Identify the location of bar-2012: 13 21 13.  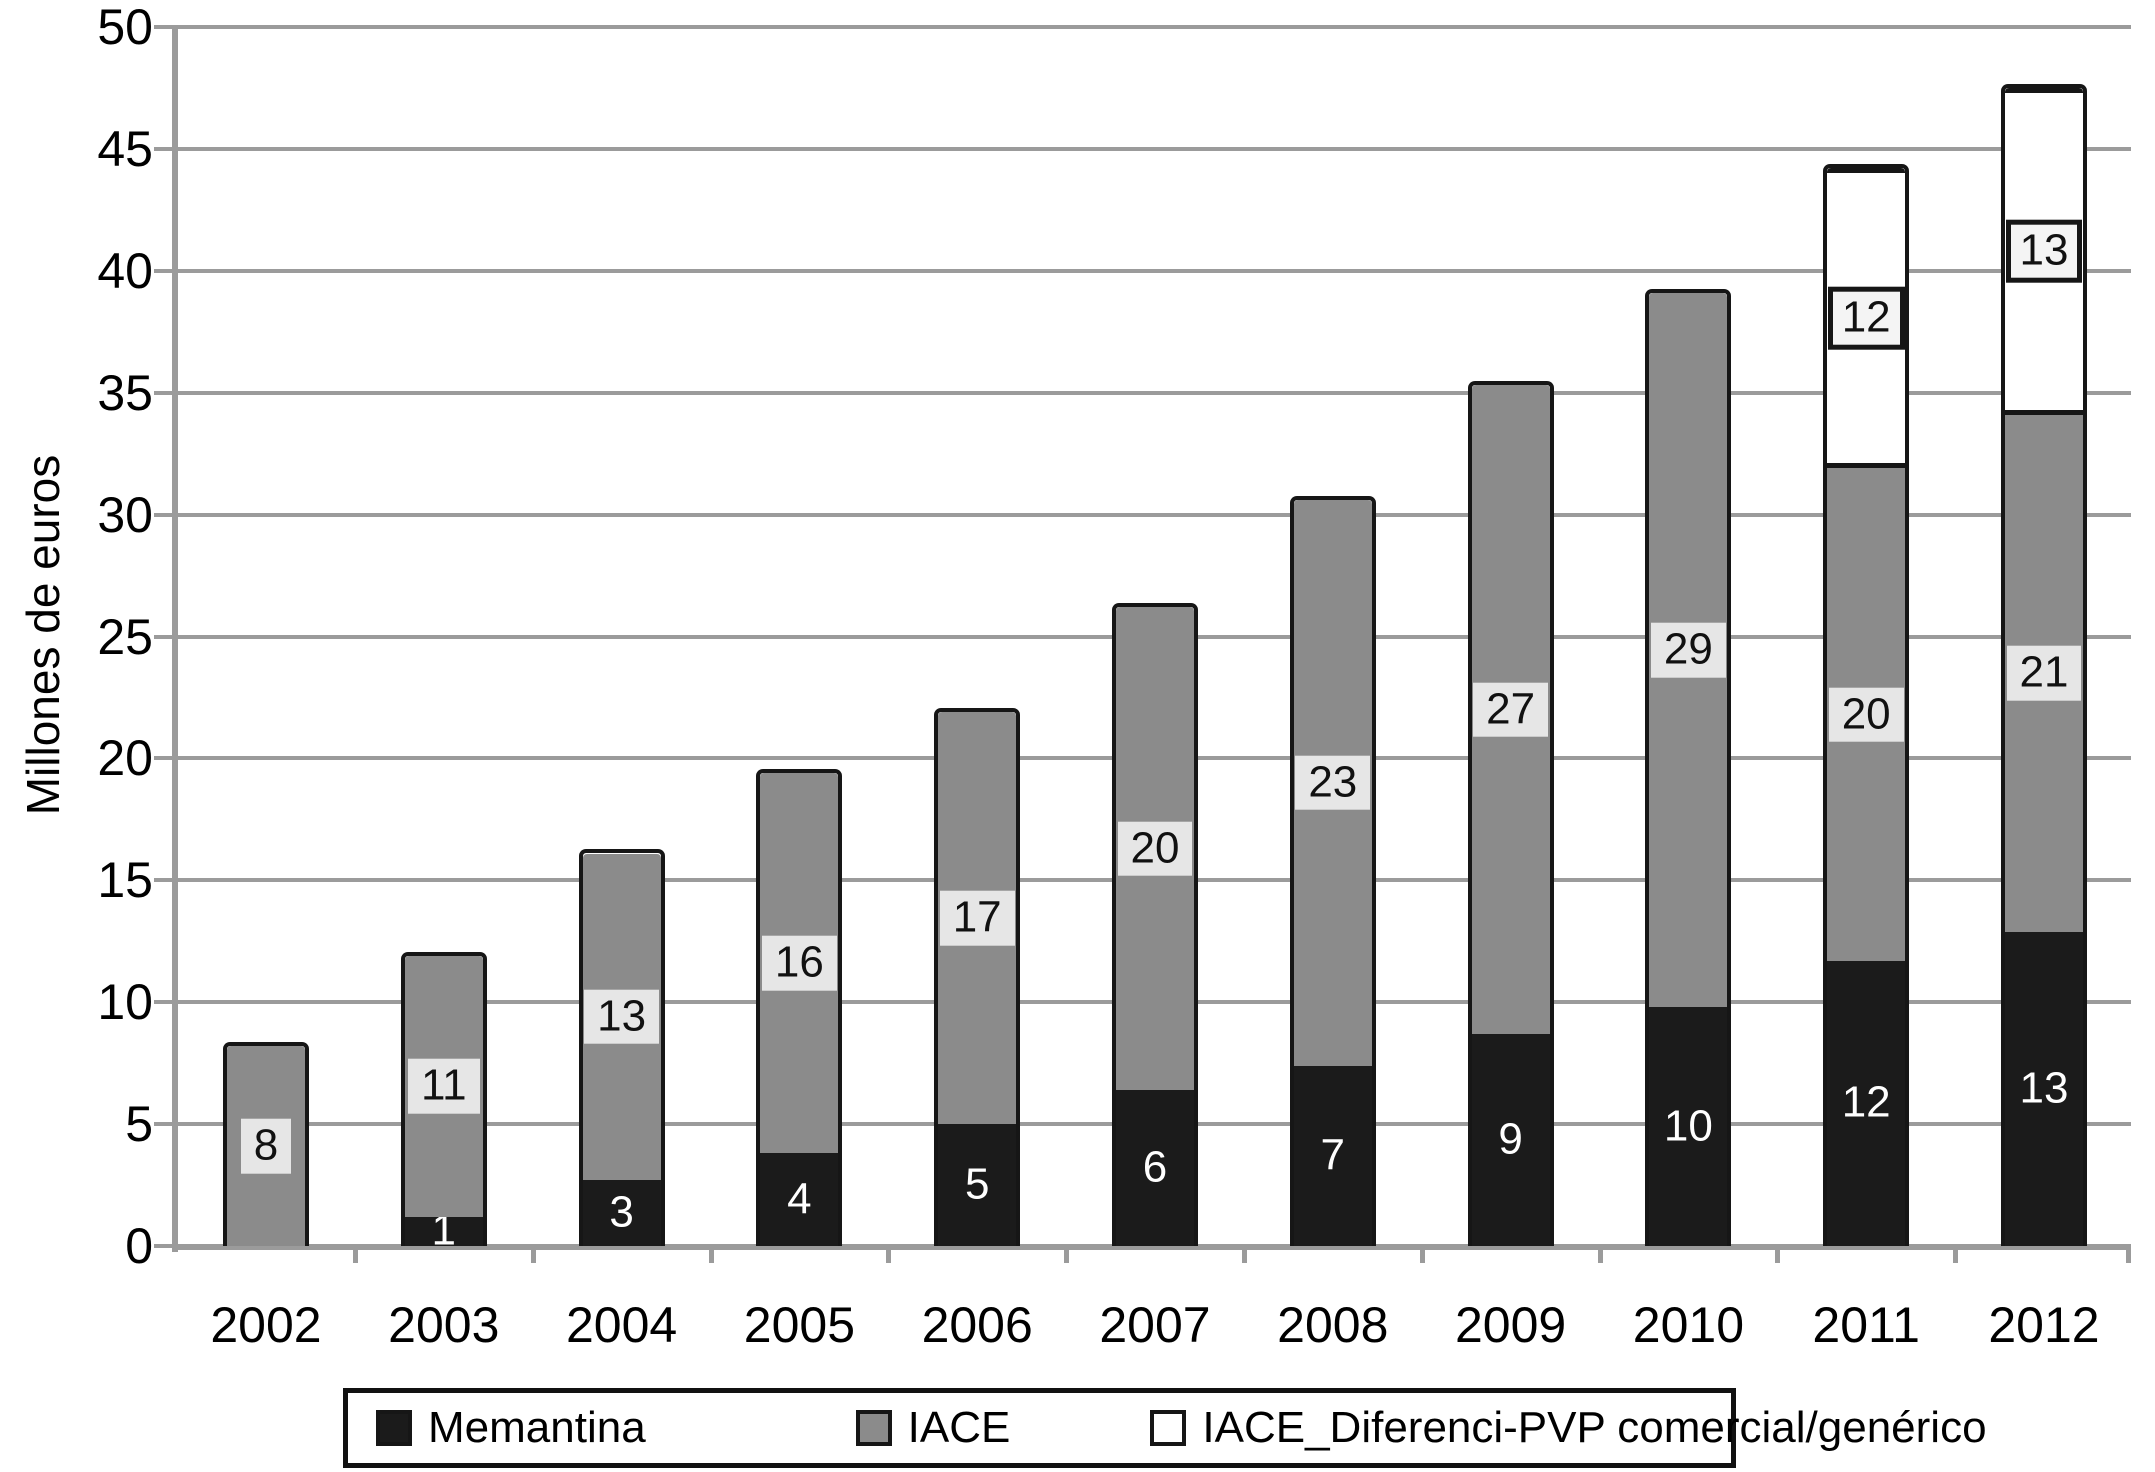
(2044, 664).